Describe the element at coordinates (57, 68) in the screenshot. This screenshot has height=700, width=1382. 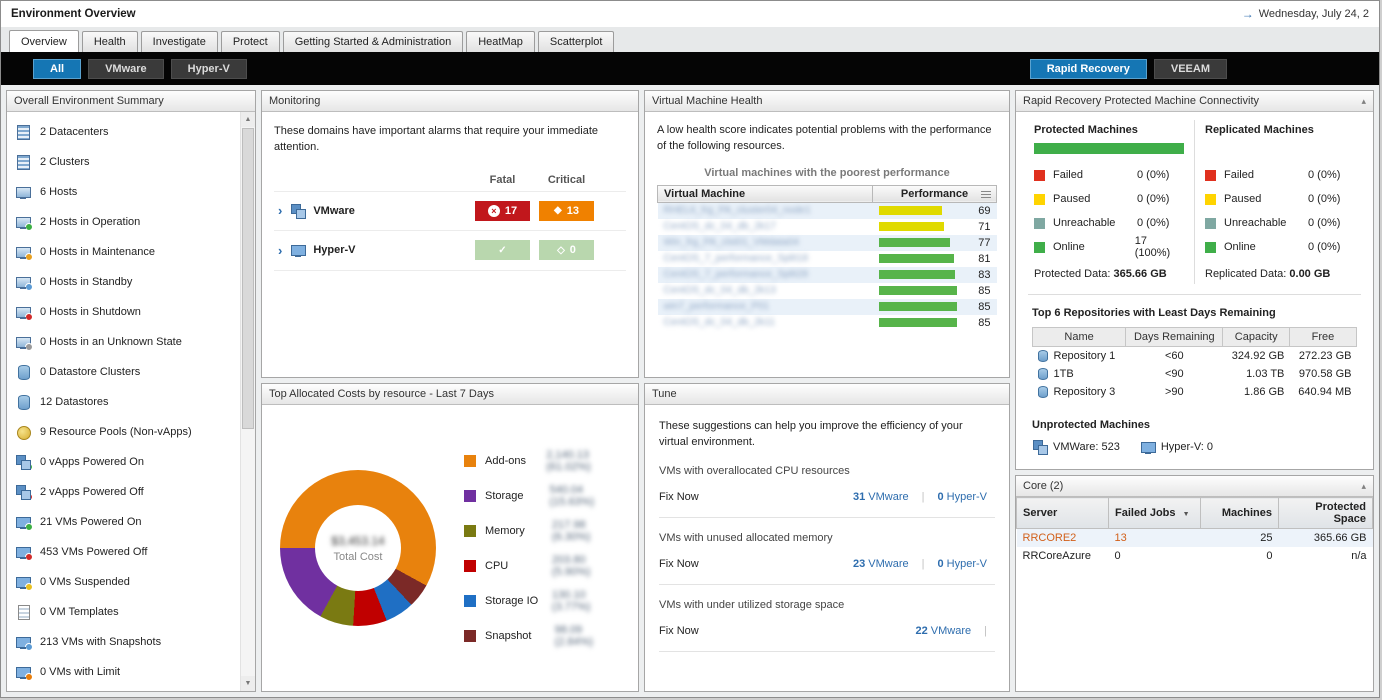
I see `filter-button-all: All` at that location.